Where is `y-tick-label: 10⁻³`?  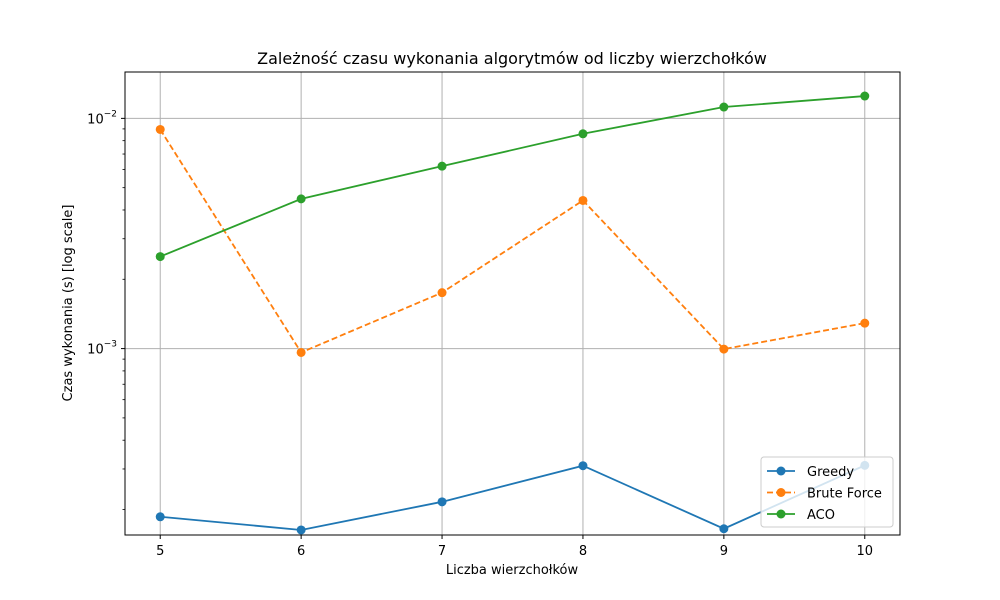
y-tick-label: 10⁻³ is located at coordinates (102, 349).